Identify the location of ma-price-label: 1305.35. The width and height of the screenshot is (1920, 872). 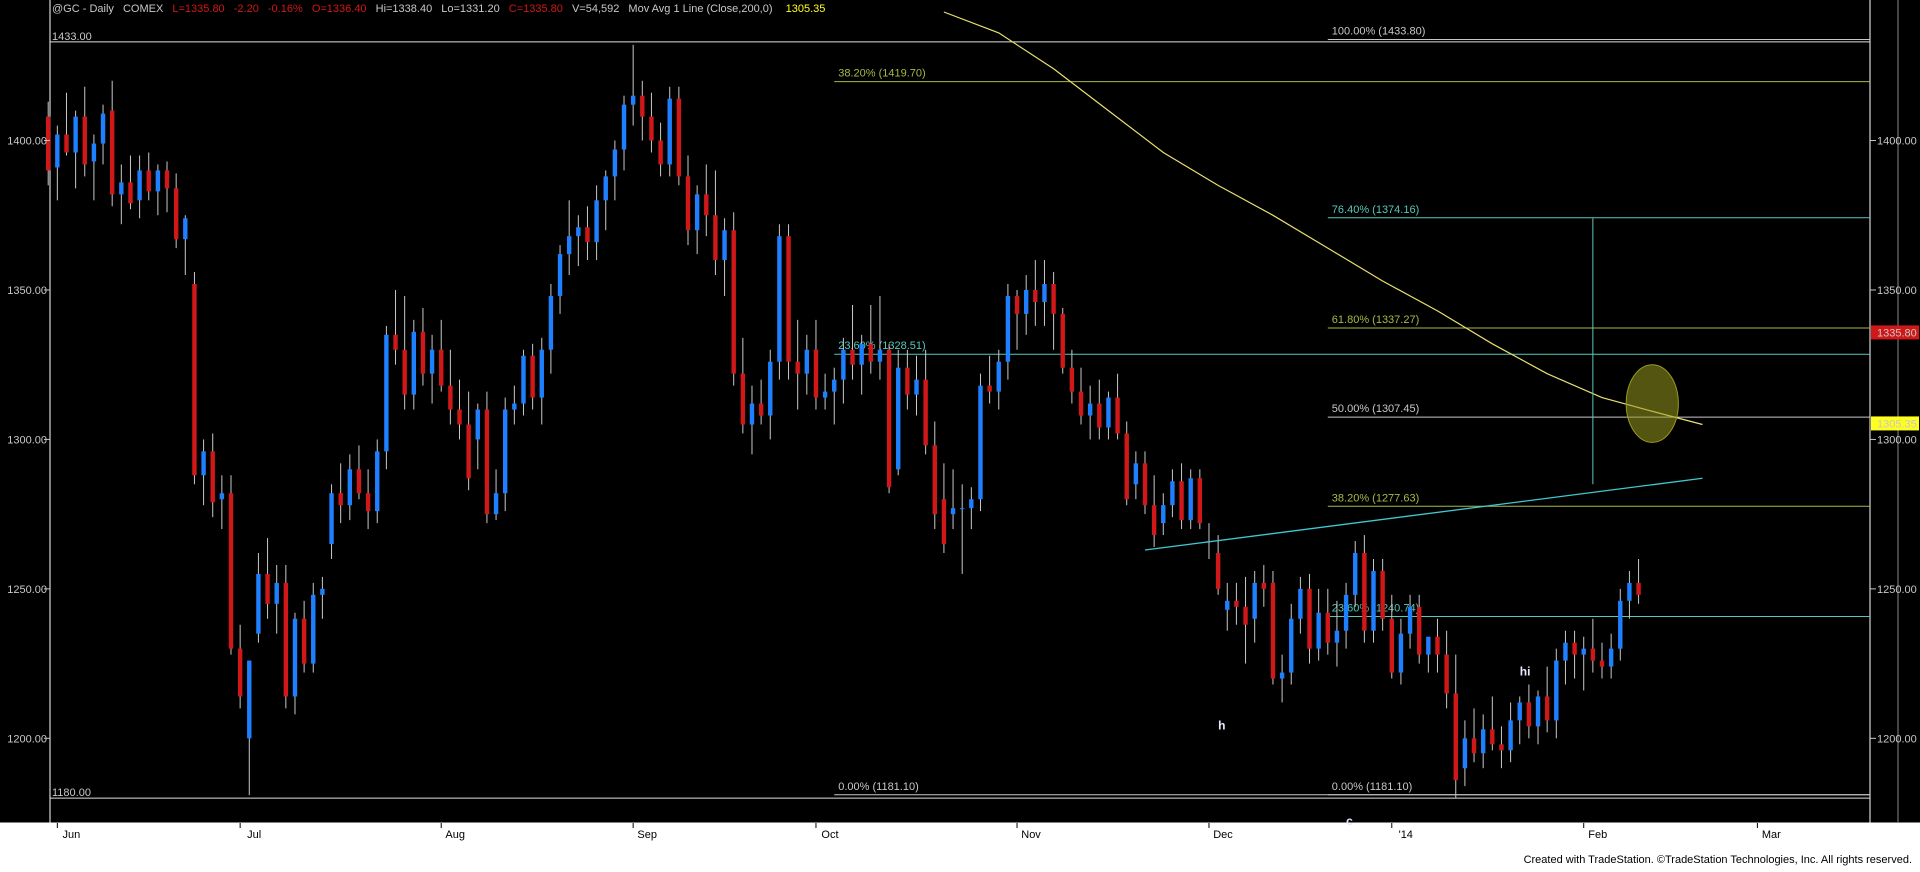
(1897, 424).